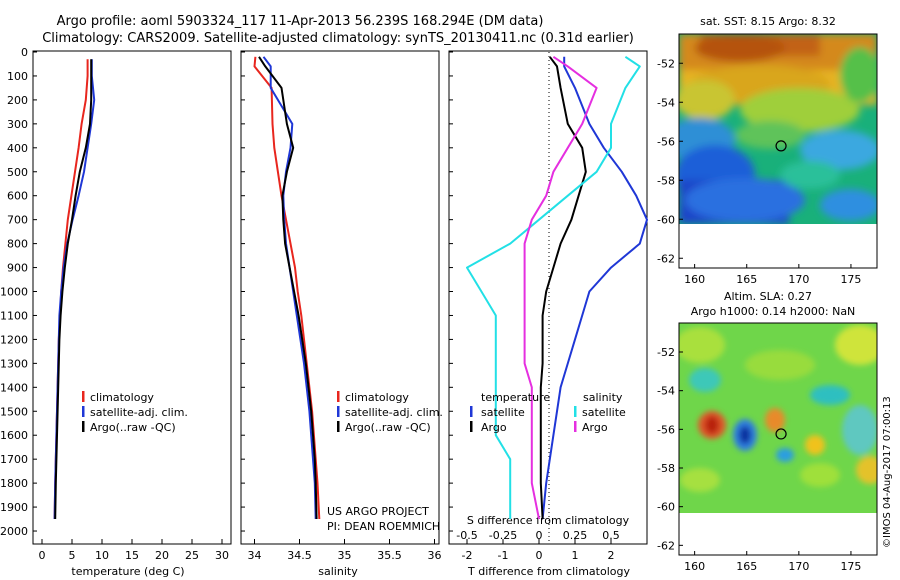  I want to click on temperature-x-ticks: 0 5 10 15 20 25 30, so click(134, 550).